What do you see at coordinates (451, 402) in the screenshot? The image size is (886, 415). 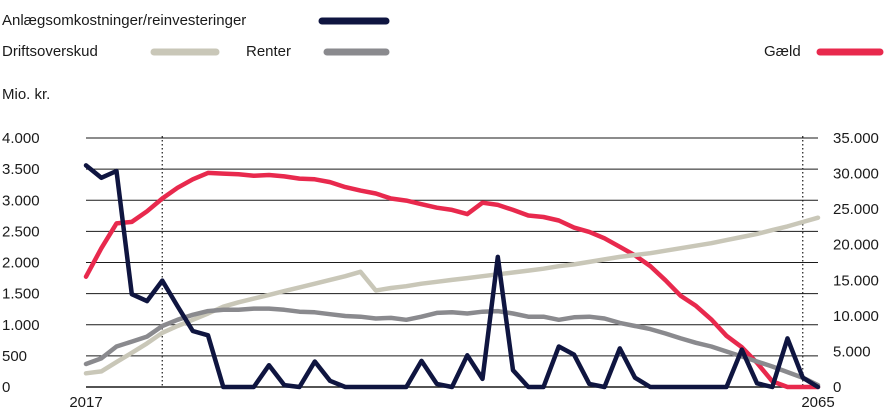 I see `x-axis-tick-labels: 2017 2065` at bounding box center [451, 402].